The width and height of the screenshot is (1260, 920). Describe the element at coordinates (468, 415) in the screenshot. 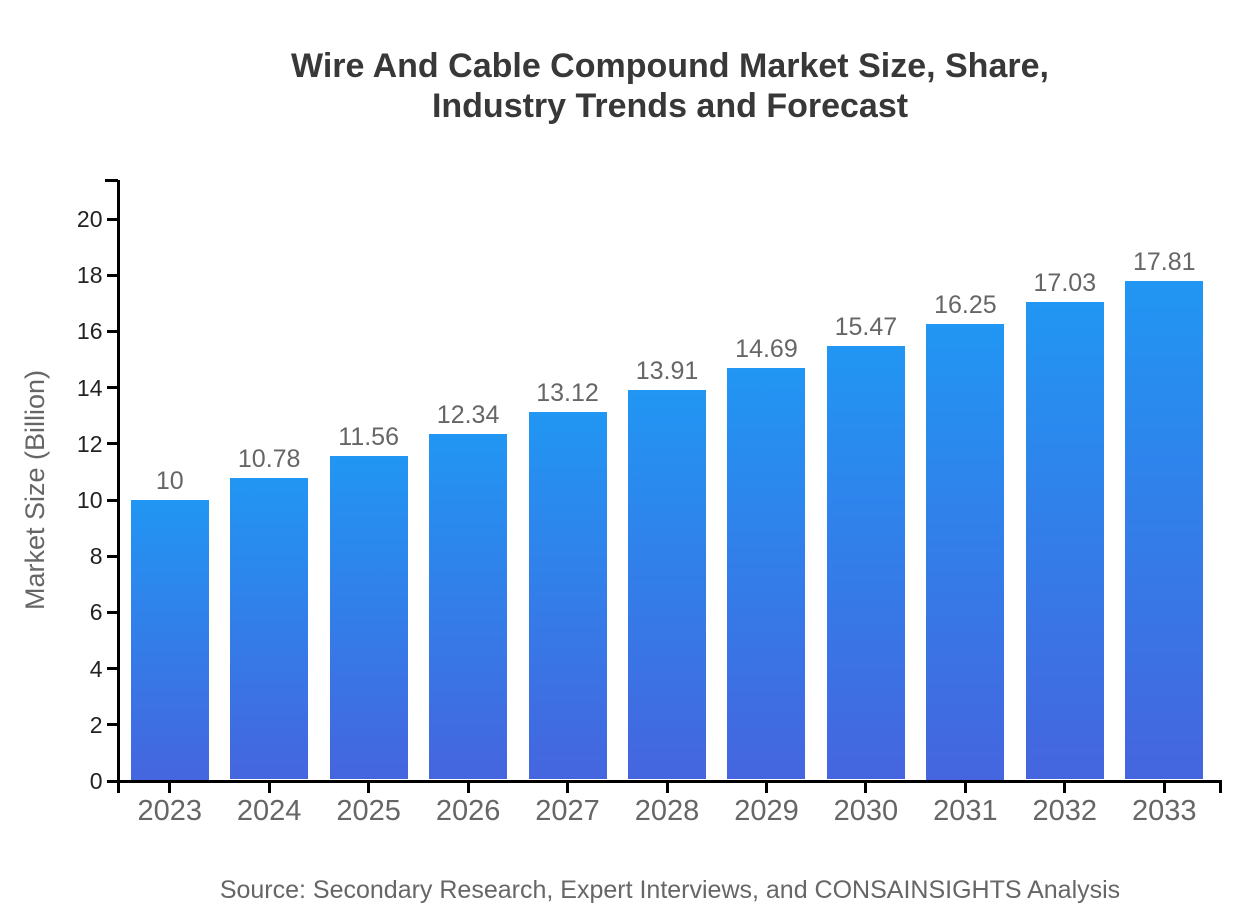

I see `bar-value-label: 12.34` at that location.